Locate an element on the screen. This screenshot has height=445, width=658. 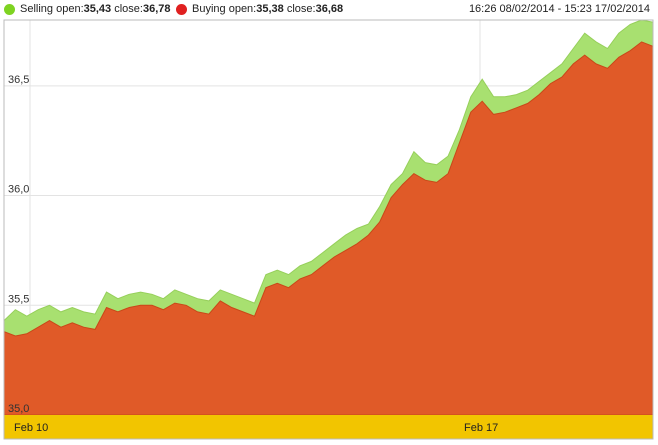
y-axis-labels: 35,0 35,5 36,0 36,5 is located at coordinates (18, 244).